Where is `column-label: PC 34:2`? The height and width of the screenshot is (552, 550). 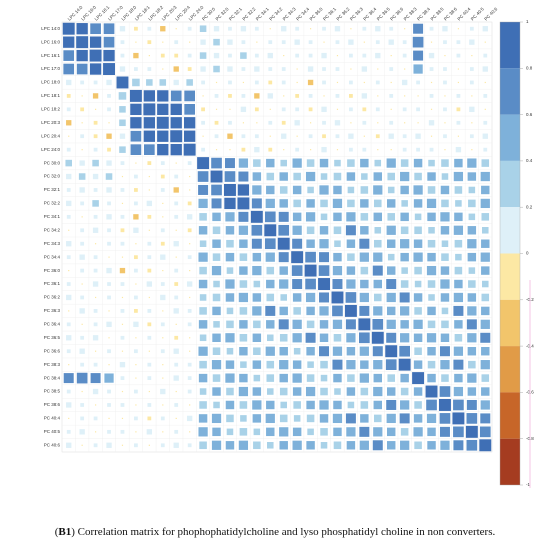 column-label: PC 34:2 is located at coordinates (275, 13).